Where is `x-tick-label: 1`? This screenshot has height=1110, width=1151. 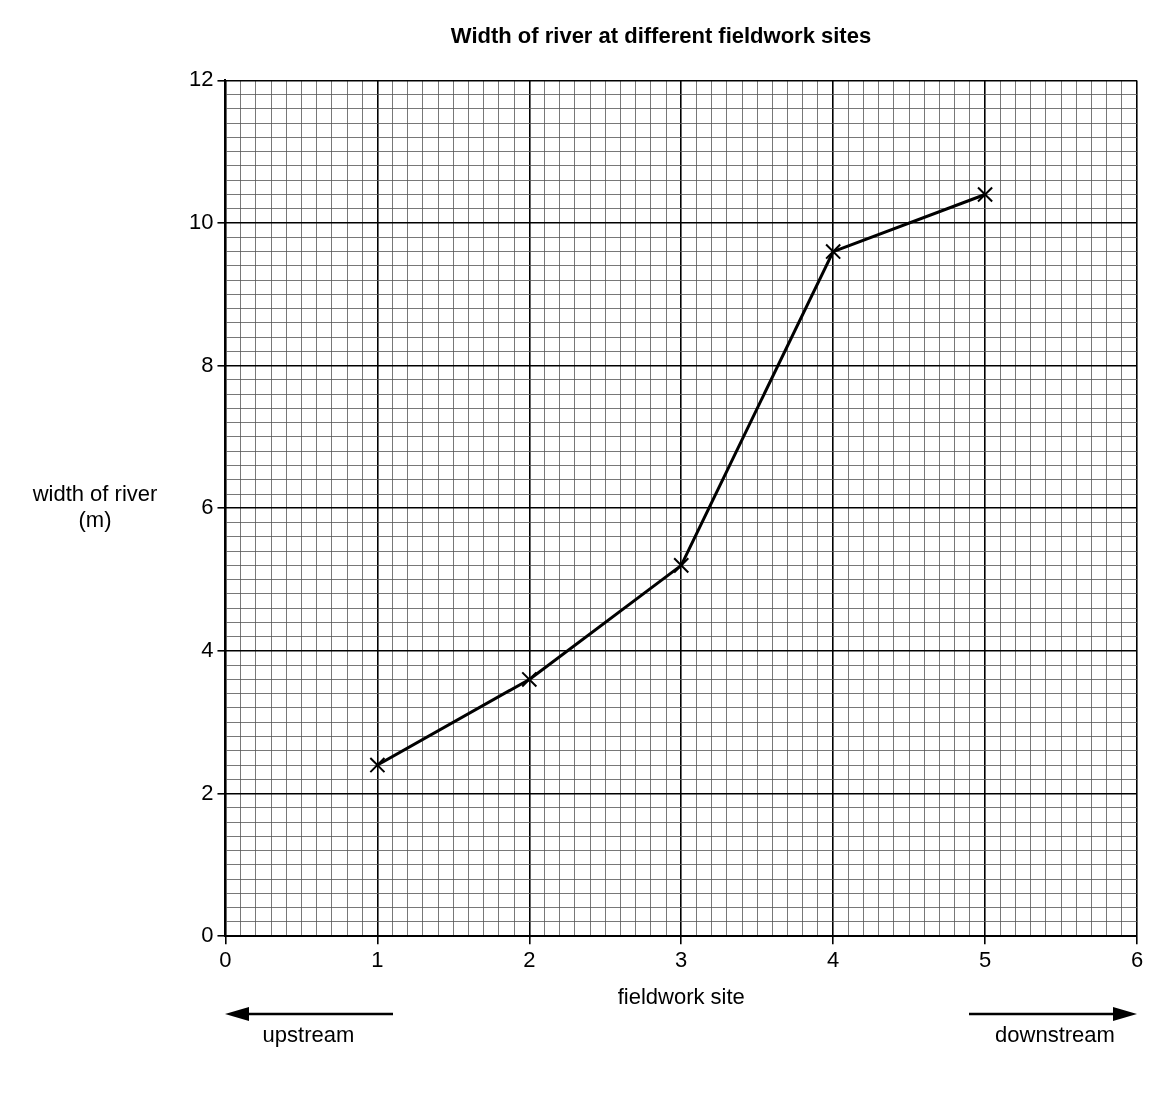
x-tick-label: 1 is located at coordinates (377, 960).